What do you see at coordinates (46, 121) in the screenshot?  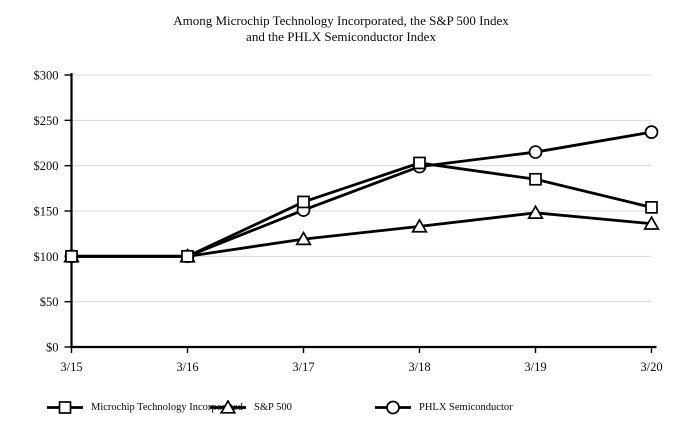 I see `svg-text: $250` at bounding box center [46, 121].